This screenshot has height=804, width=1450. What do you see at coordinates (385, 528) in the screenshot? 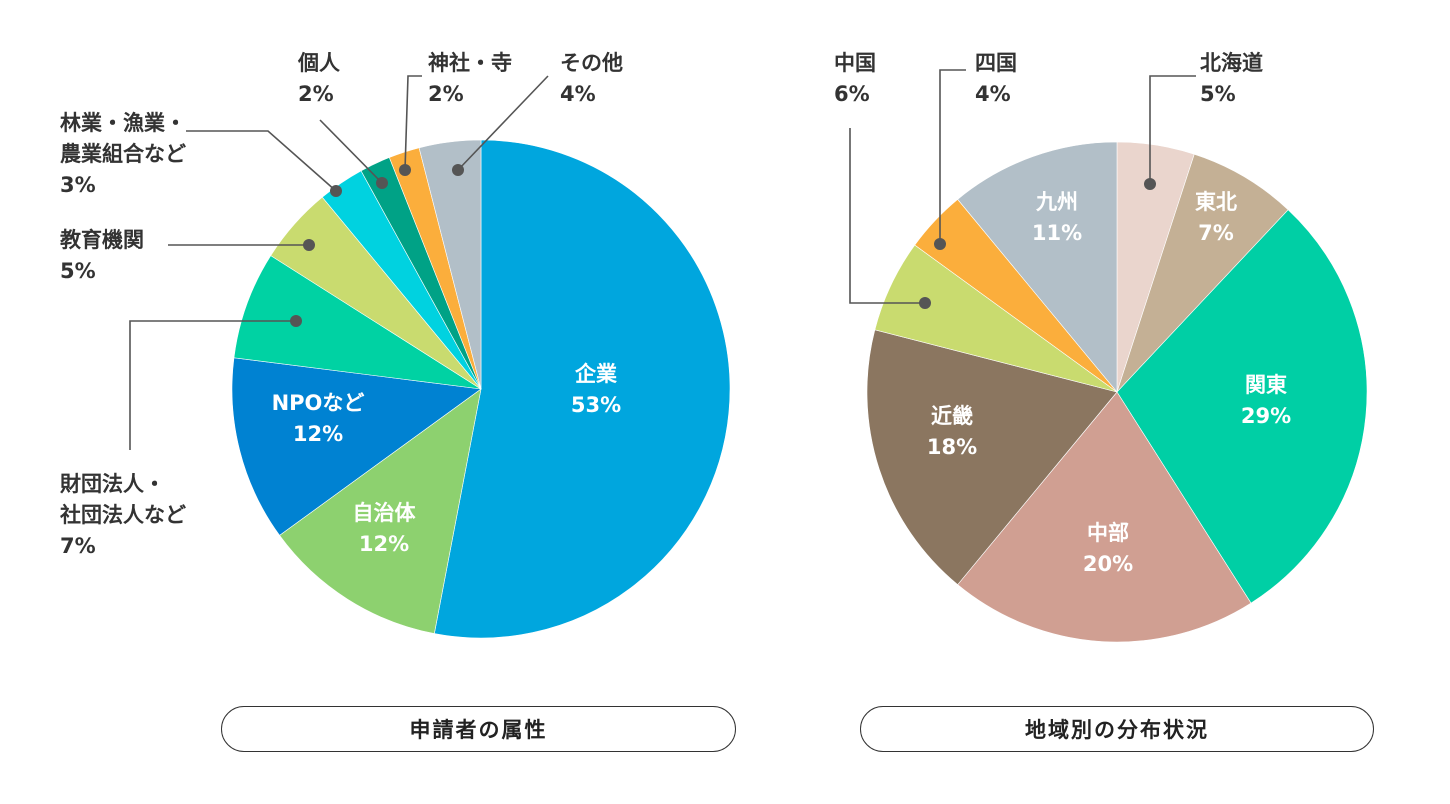
I see `applicants-slice-label-1: 自治体 12%` at bounding box center [385, 528].